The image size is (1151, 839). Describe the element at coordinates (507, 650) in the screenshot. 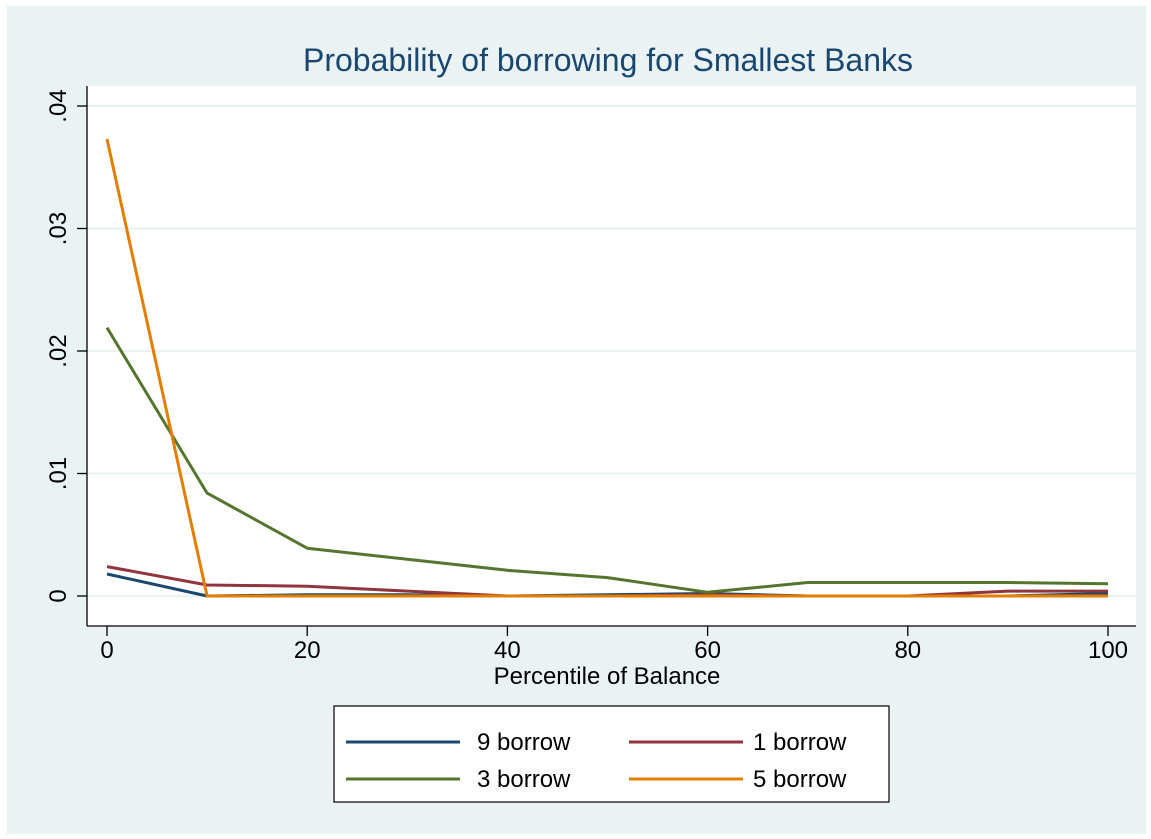

I see `x-tick-label: 40` at that location.